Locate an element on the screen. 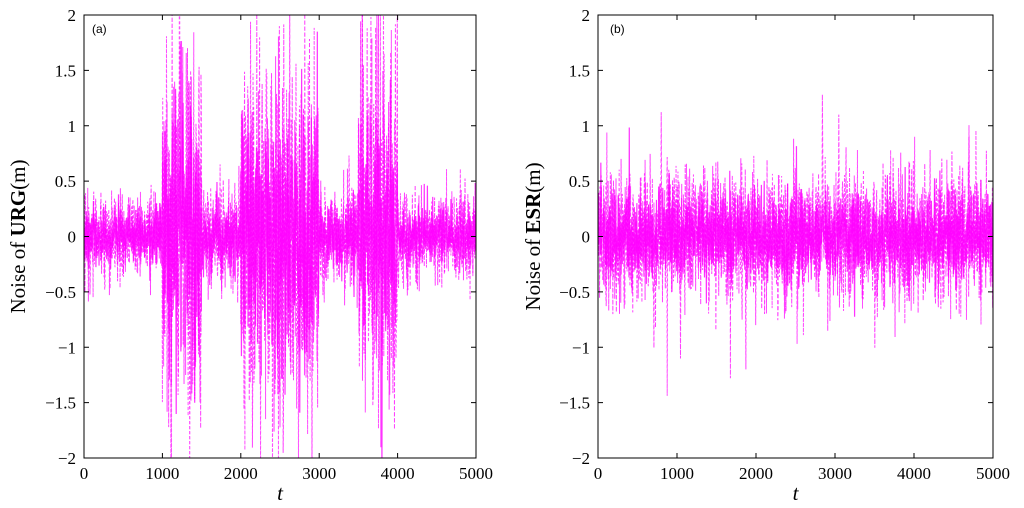  y-axis-label: Noise of URG(m) is located at coordinates (18, 237).